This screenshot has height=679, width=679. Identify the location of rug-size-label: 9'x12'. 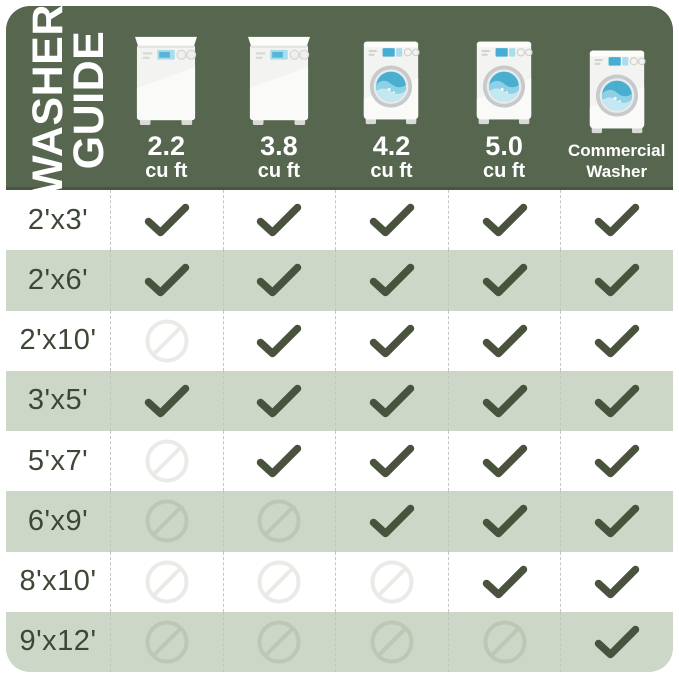
(58, 641).